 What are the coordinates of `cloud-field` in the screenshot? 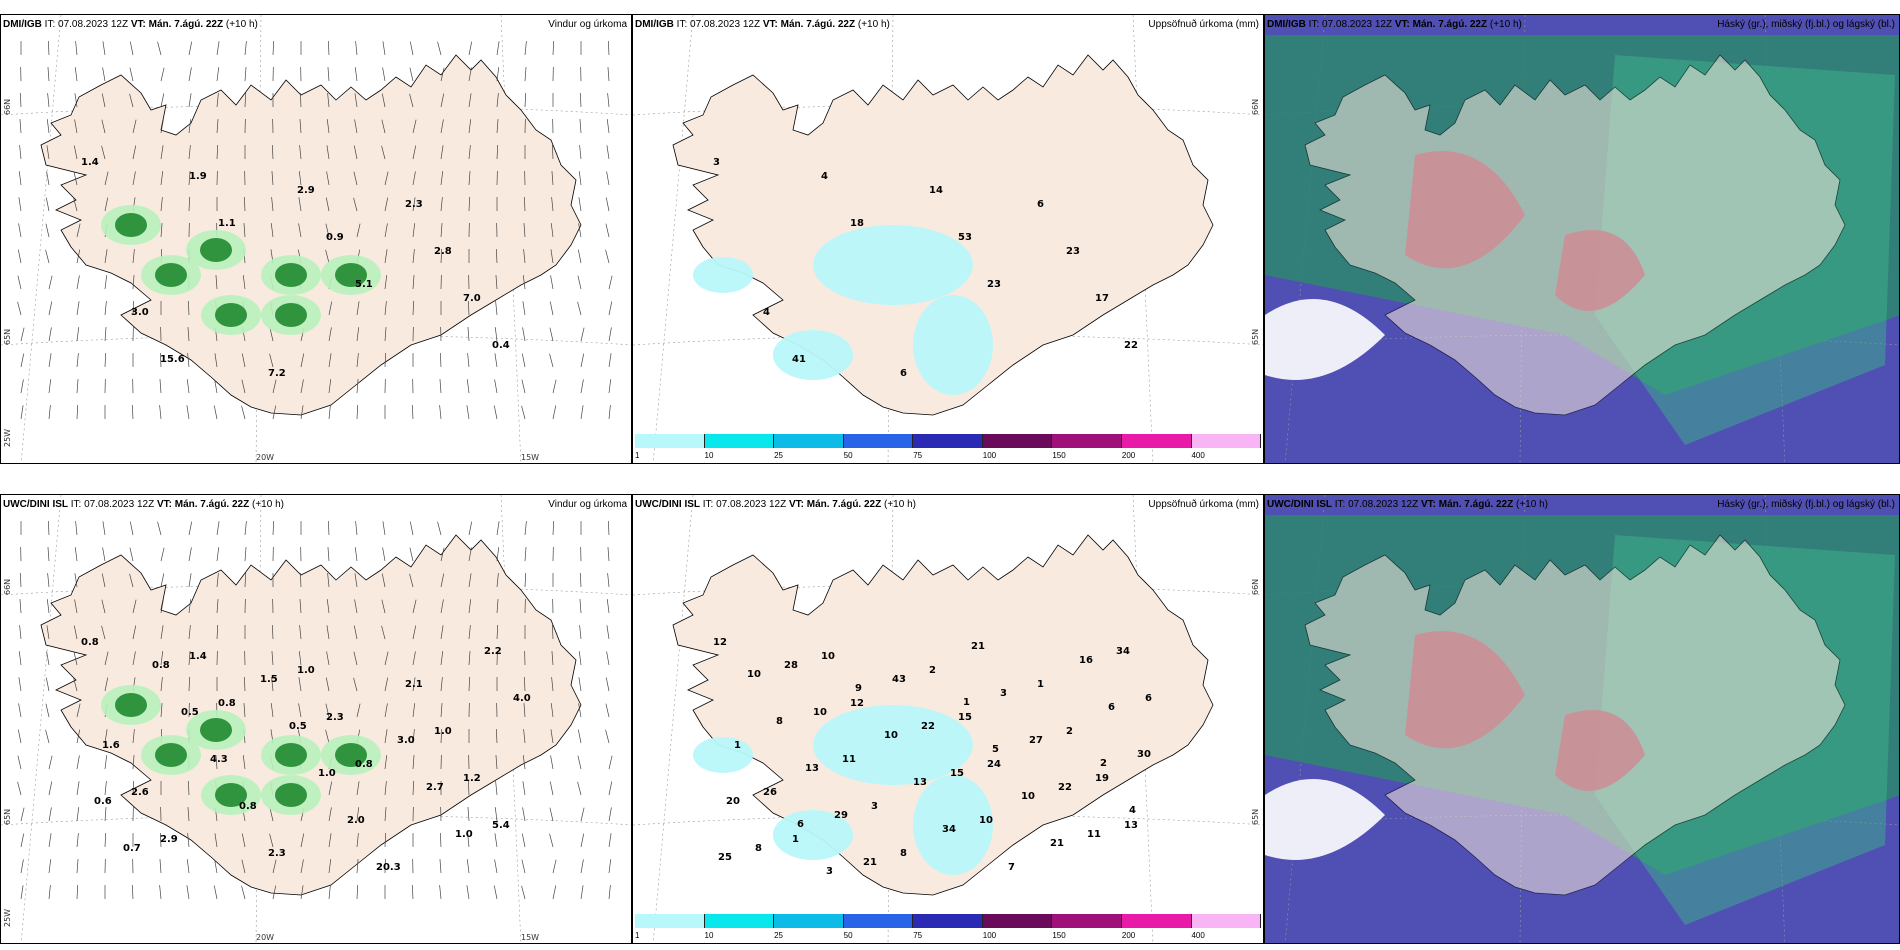 It's located at (1325, 819).